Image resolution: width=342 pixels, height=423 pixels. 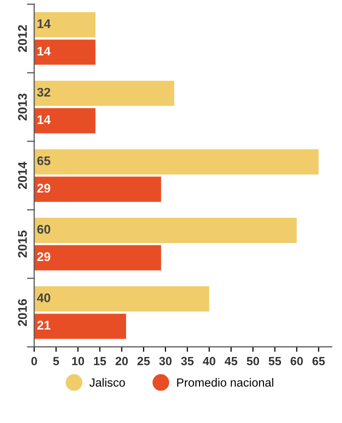 What do you see at coordinates (43, 161) in the screenshot?
I see `data-label: 65` at bounding box center [43, 161].